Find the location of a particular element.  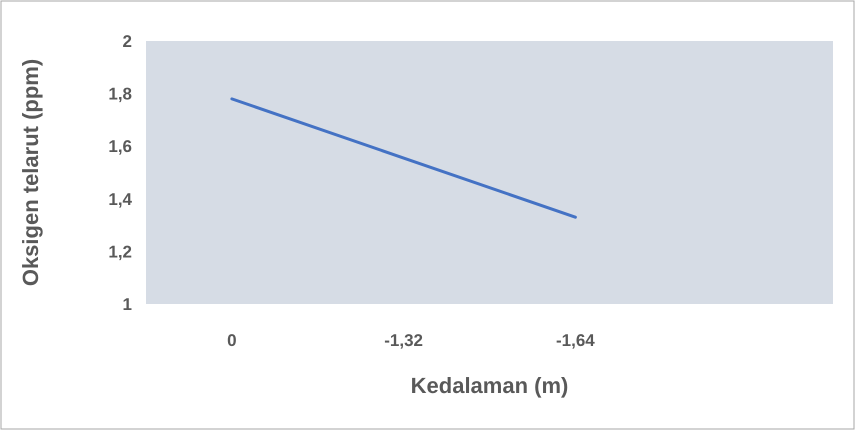

x-tick-label: -1,32 is located at coordinates (403, 340).